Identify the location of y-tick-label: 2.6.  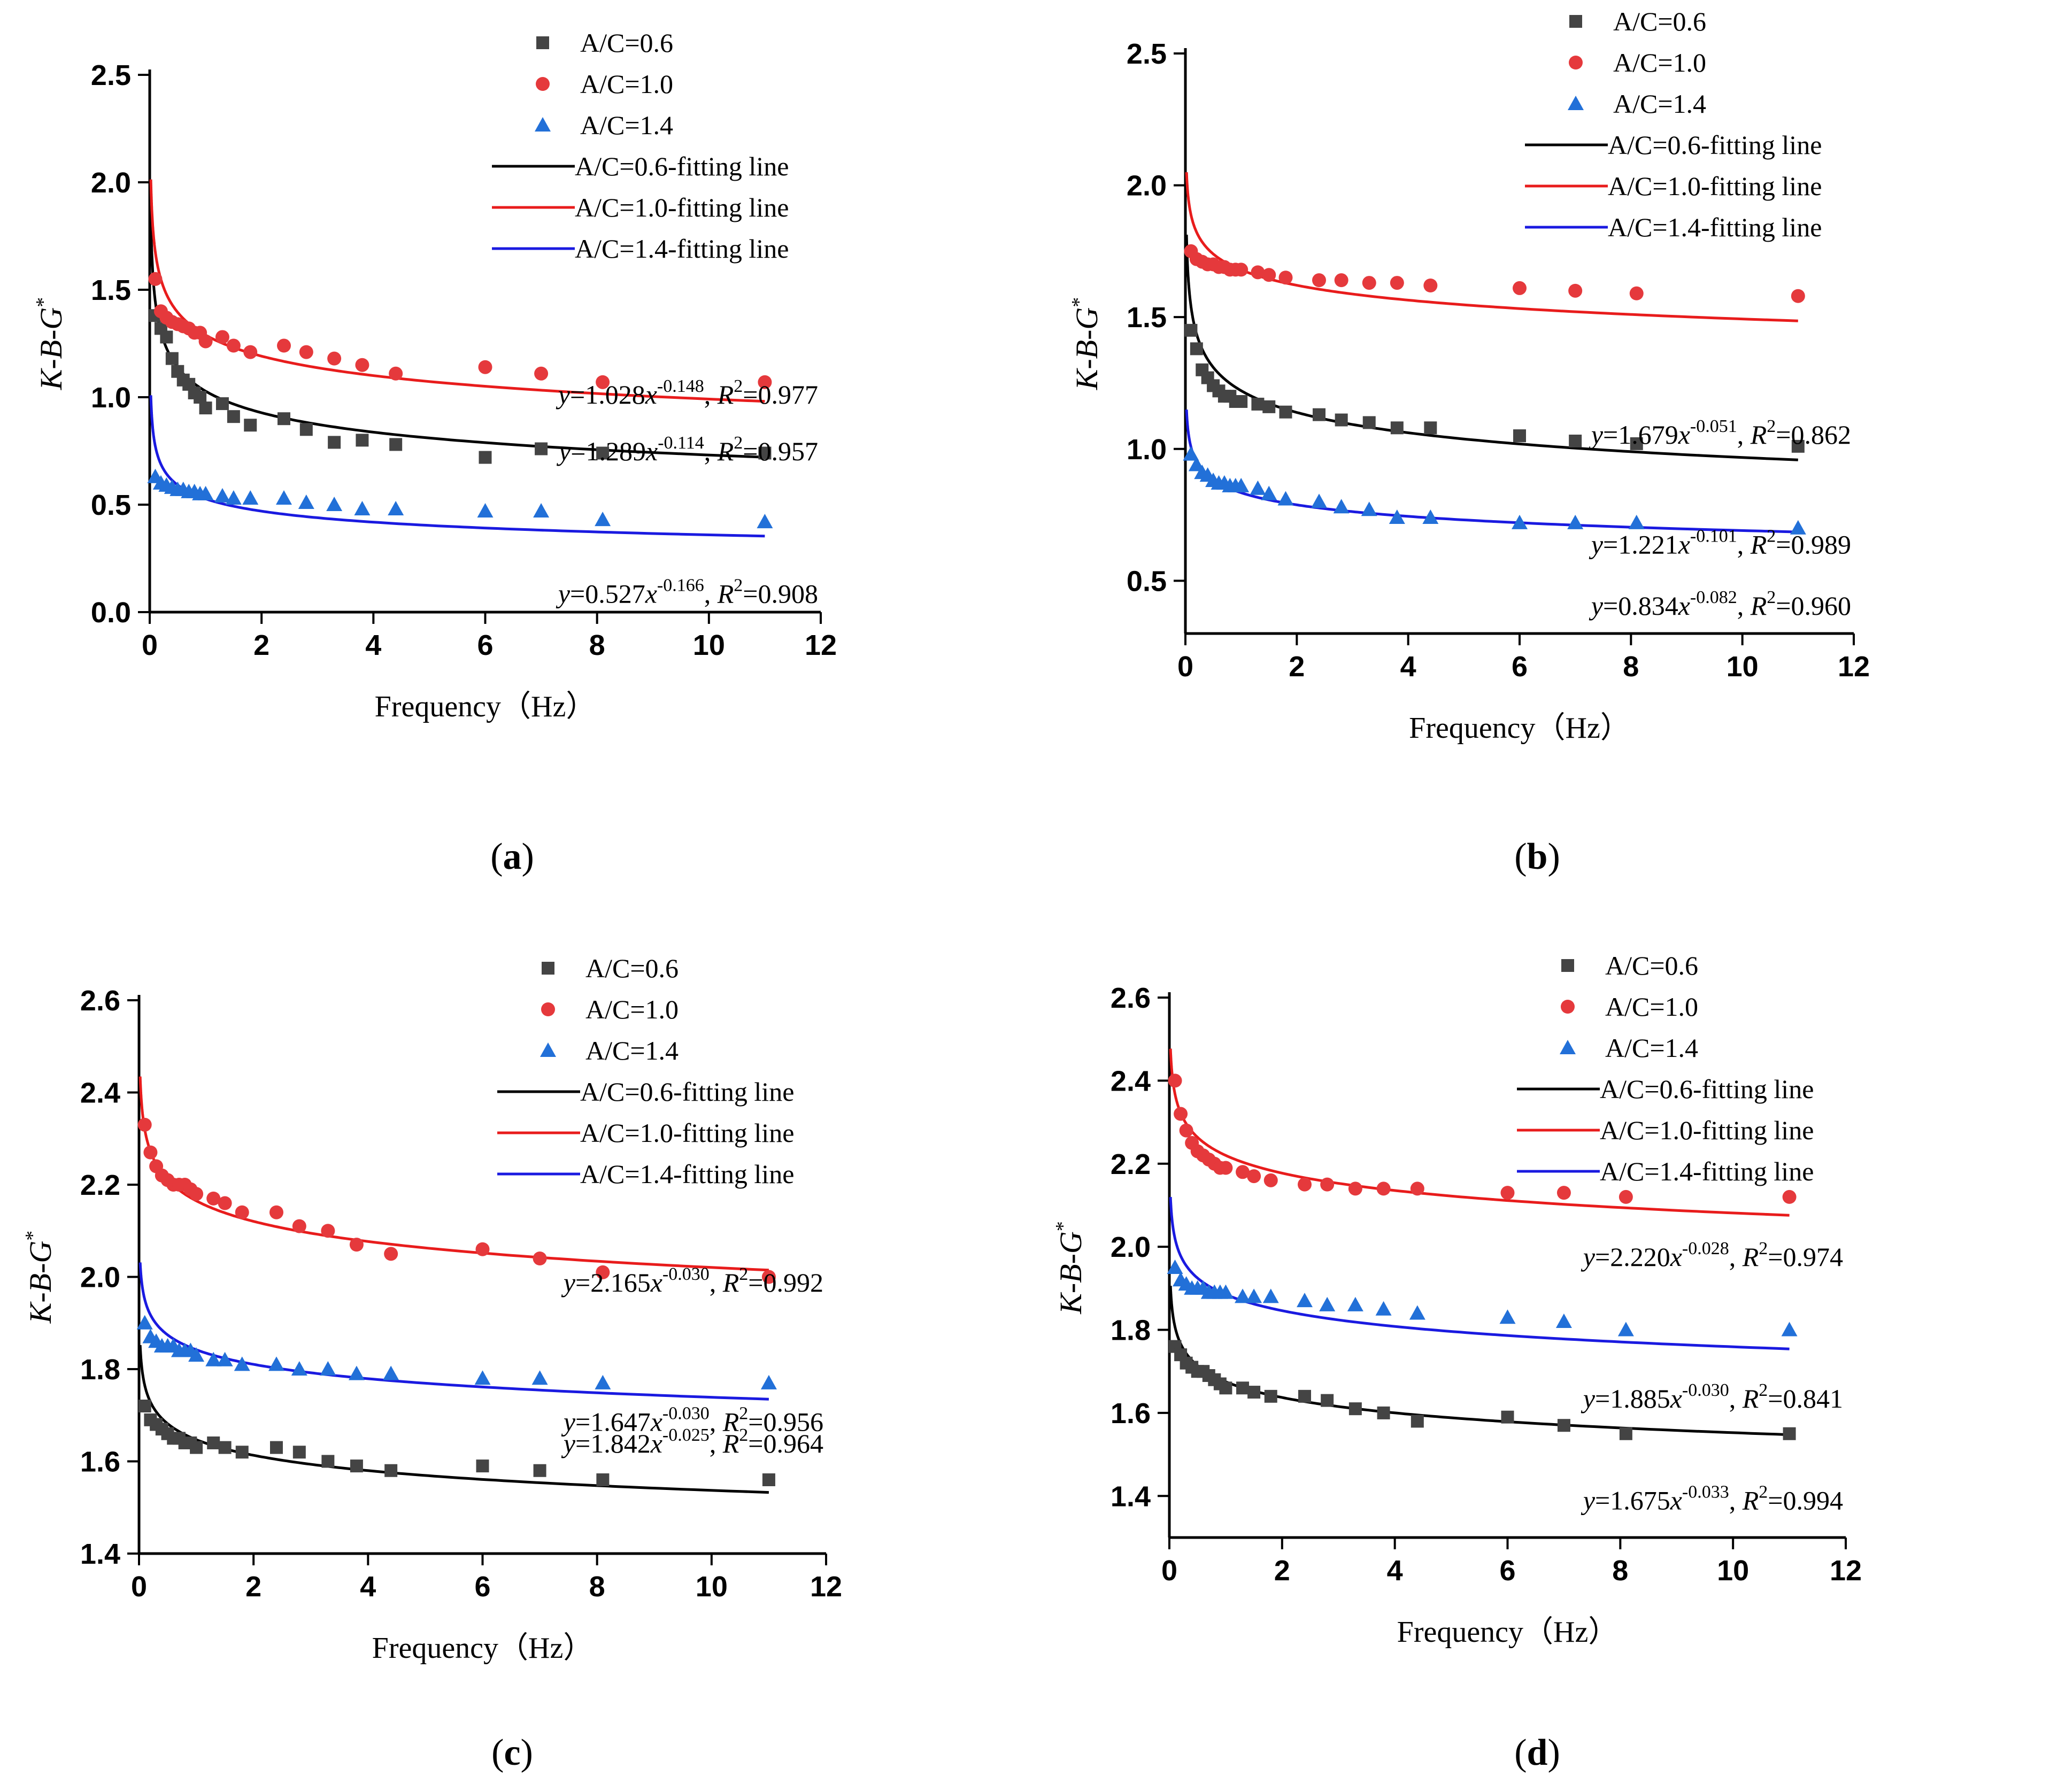
(1131, 998).